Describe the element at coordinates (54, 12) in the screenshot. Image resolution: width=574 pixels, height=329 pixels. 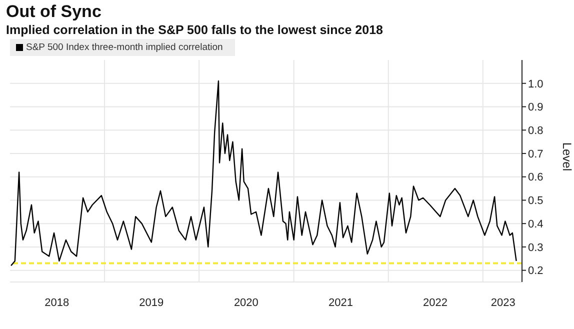
I see `chart-title: Out of Sync` at that location.